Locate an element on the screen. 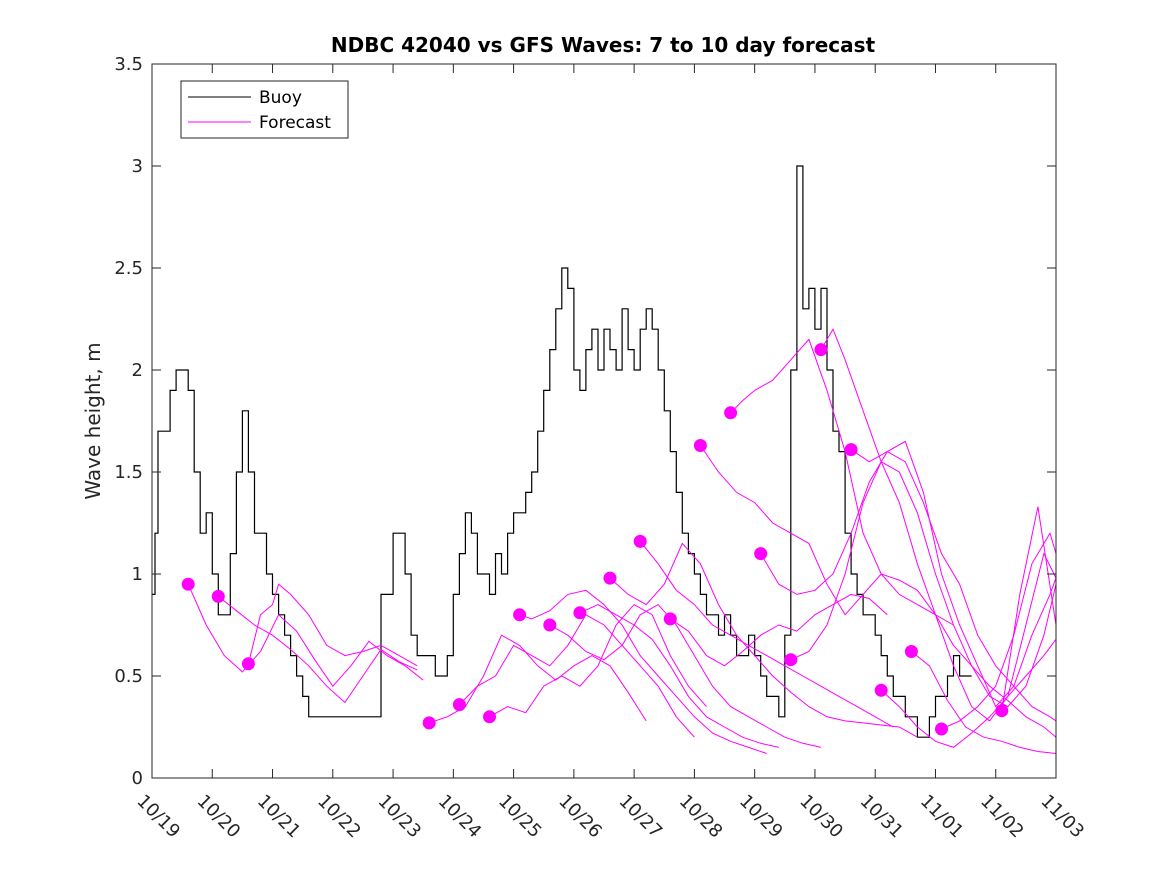 The height and width of the screenshot is (875, 1167). y-tick-label: 1 is located at coordinates (137, 574).